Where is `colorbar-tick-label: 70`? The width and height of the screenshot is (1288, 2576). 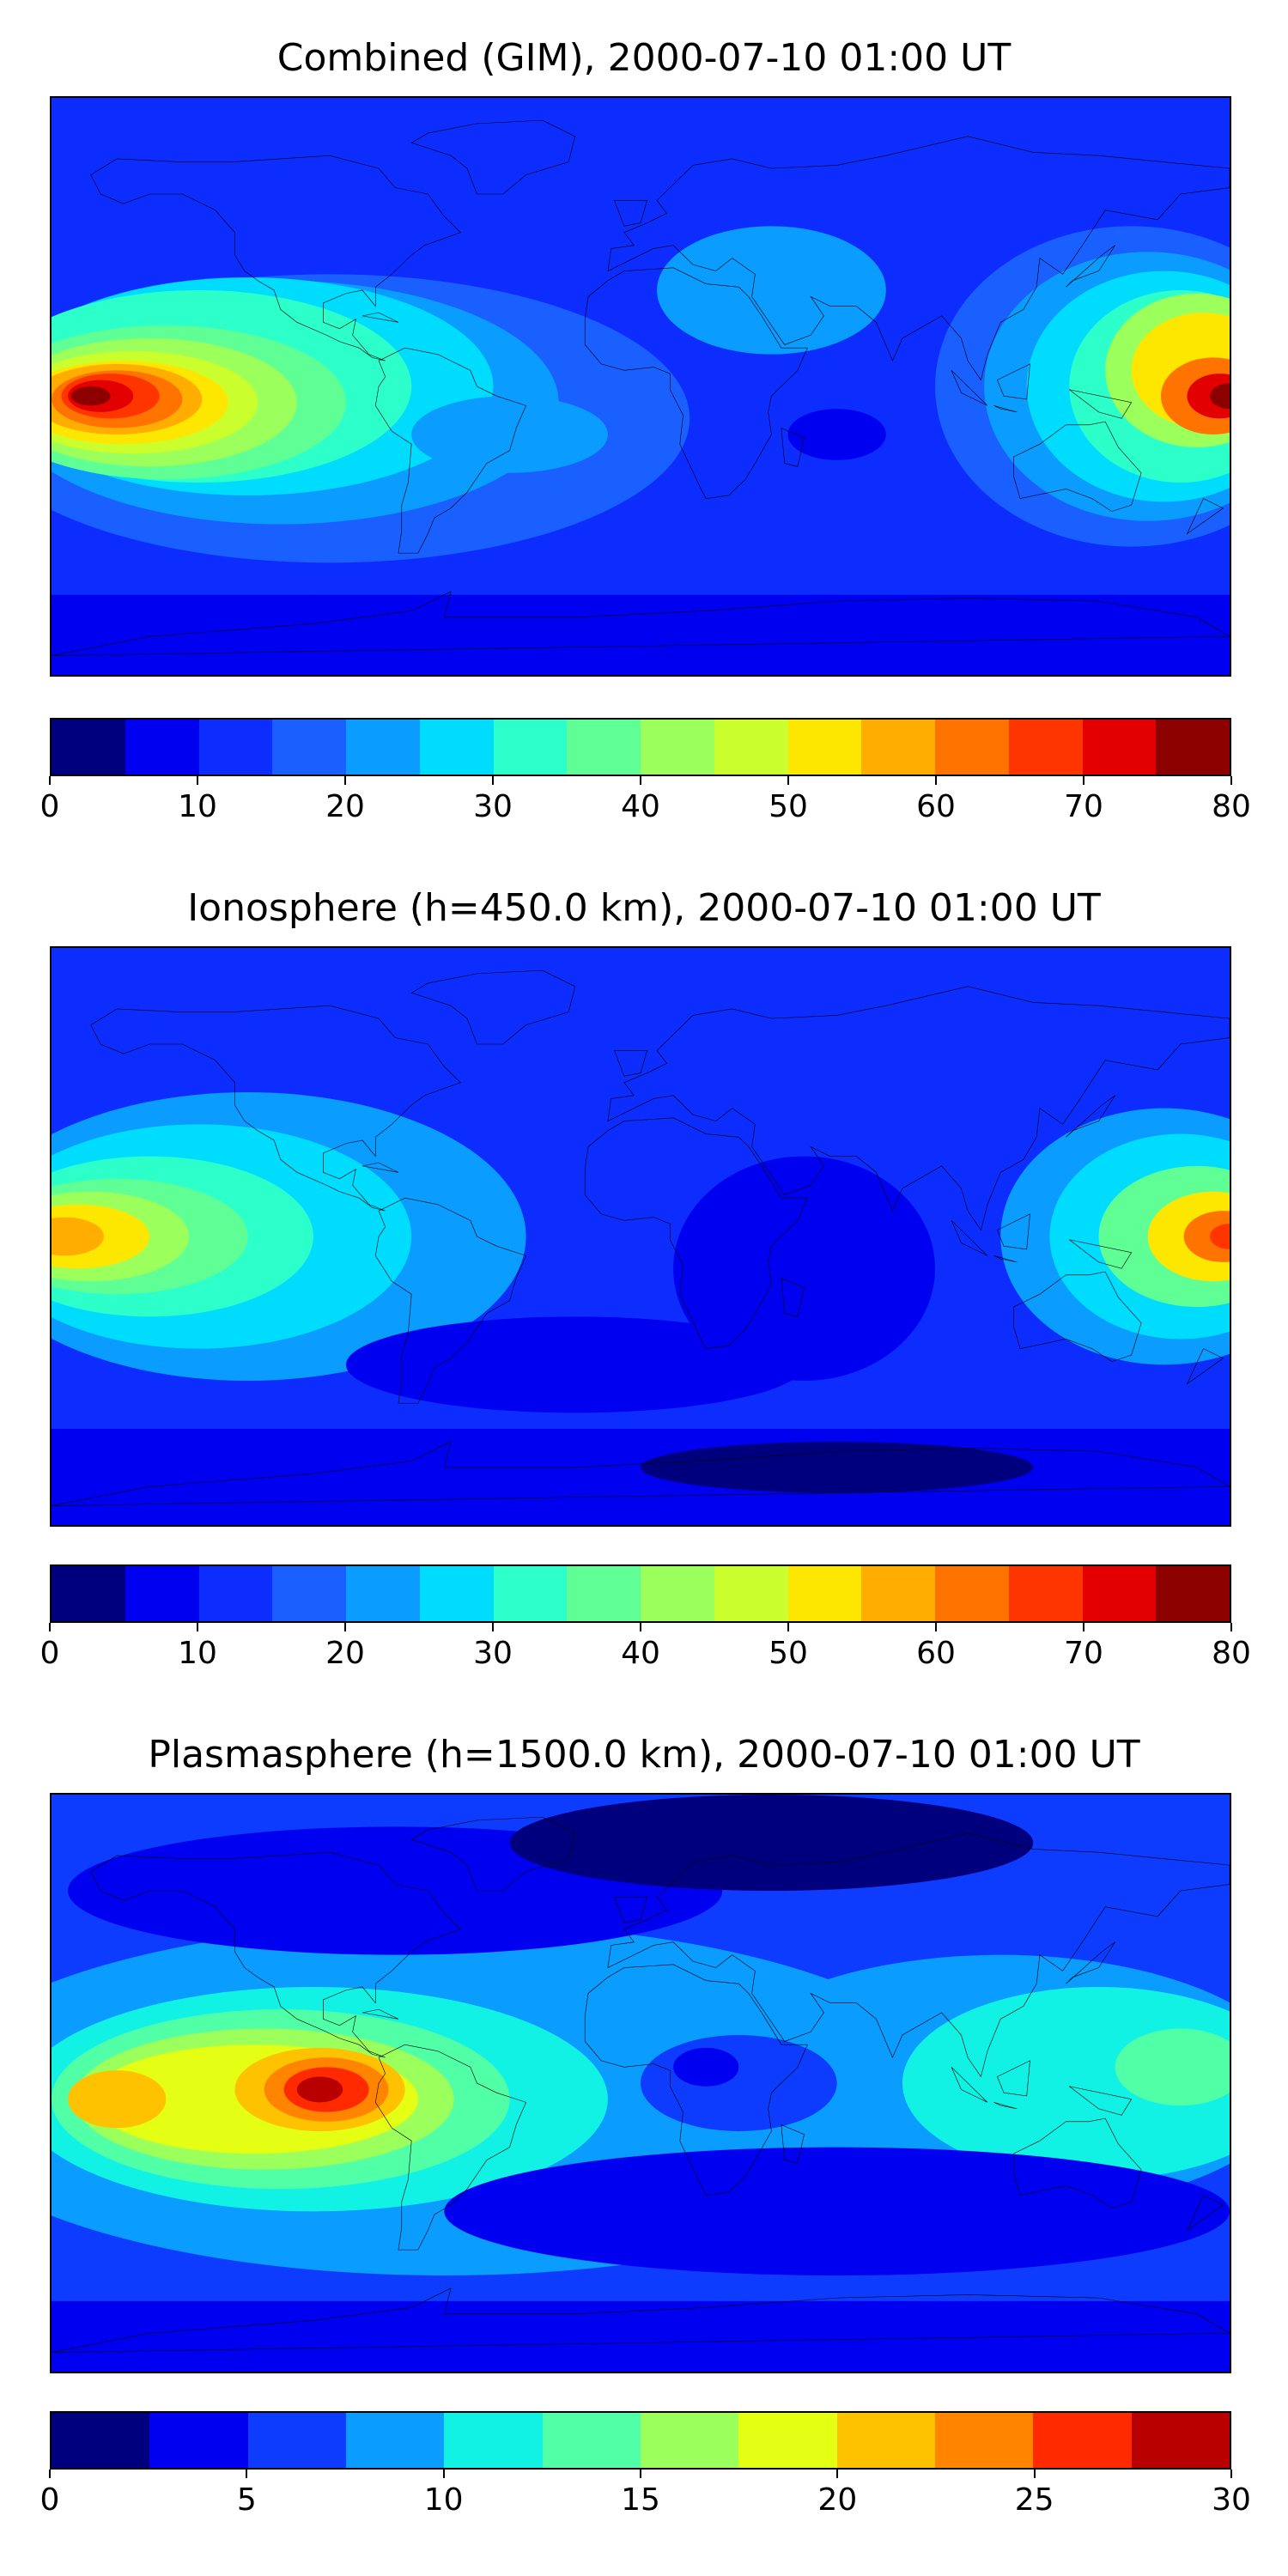
colorbar-tick-label: 70 is located at coordinates (1083, 806).